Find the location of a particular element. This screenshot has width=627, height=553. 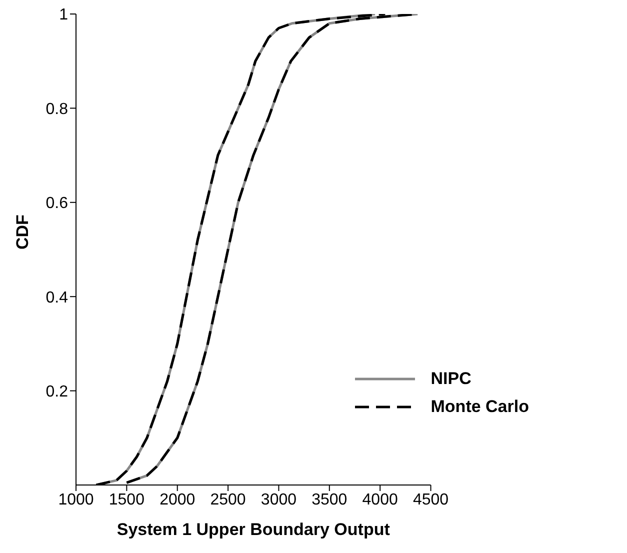

x-tick-label: 1000 is located at coordinates (76, 499).